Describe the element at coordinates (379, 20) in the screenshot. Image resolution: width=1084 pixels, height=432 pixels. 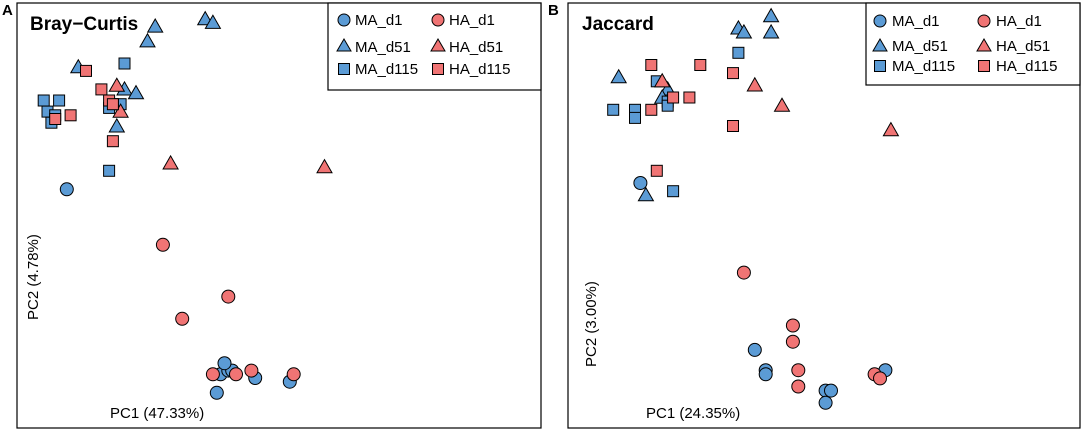
I see `legend-a-ma-d1-label: MA_d1` at that location.